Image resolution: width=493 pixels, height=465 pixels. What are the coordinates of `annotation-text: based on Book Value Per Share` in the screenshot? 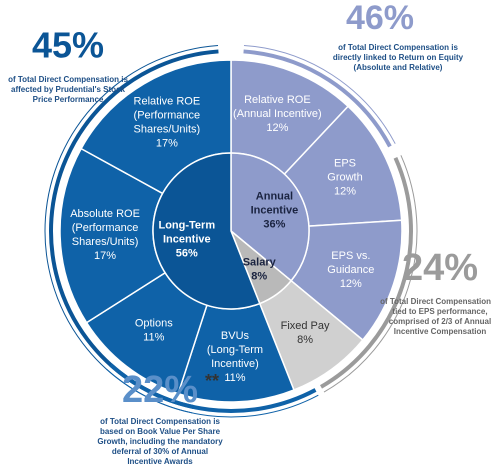 It's located at (160, 431).